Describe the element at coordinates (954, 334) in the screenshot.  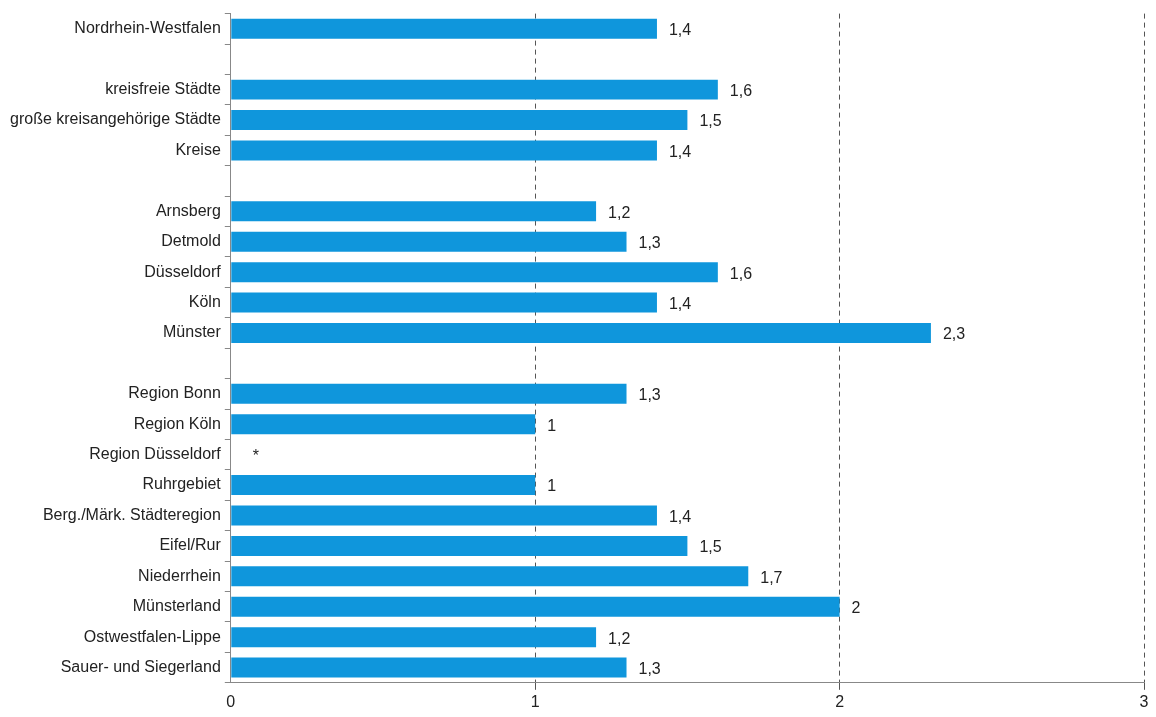
I see `data-label: 2,3` at that location.